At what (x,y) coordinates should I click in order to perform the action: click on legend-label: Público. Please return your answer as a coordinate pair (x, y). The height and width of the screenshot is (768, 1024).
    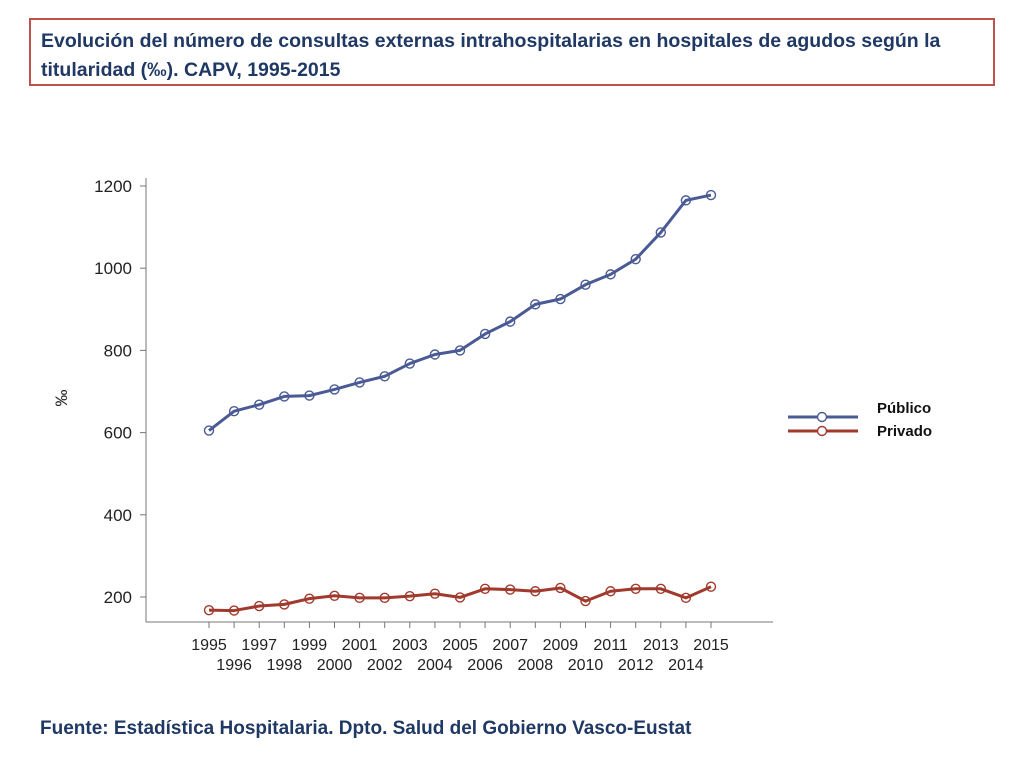
    Looking at the image, I should click on (904, 408).